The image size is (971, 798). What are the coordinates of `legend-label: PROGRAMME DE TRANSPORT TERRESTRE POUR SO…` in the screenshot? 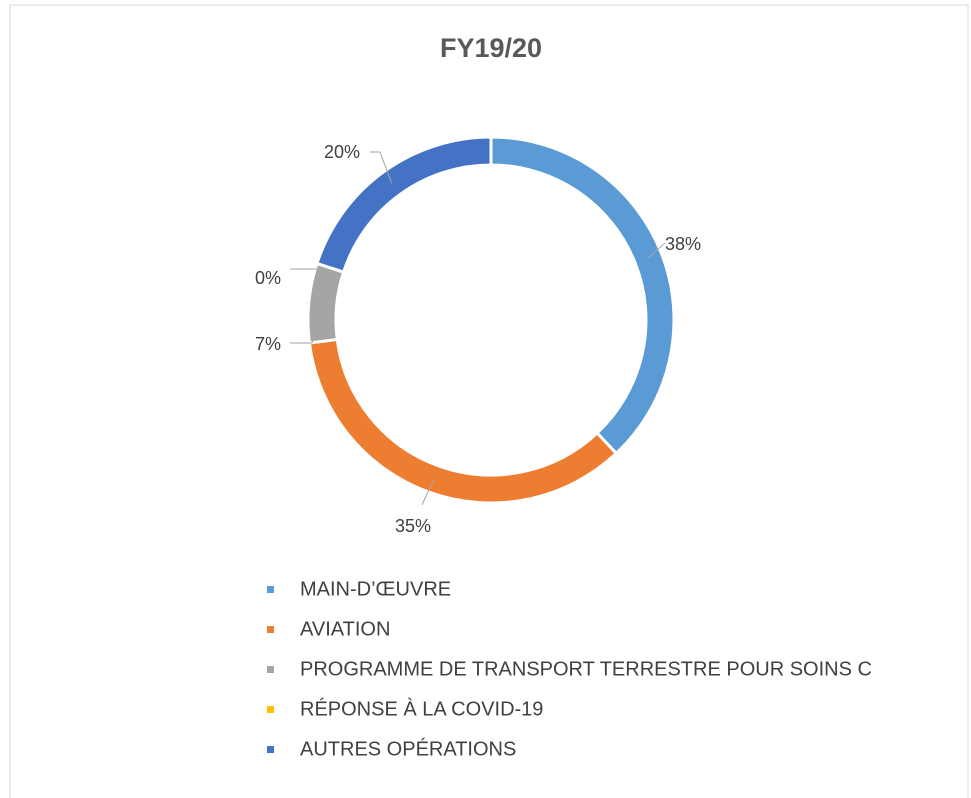 It's located at (586, 669).